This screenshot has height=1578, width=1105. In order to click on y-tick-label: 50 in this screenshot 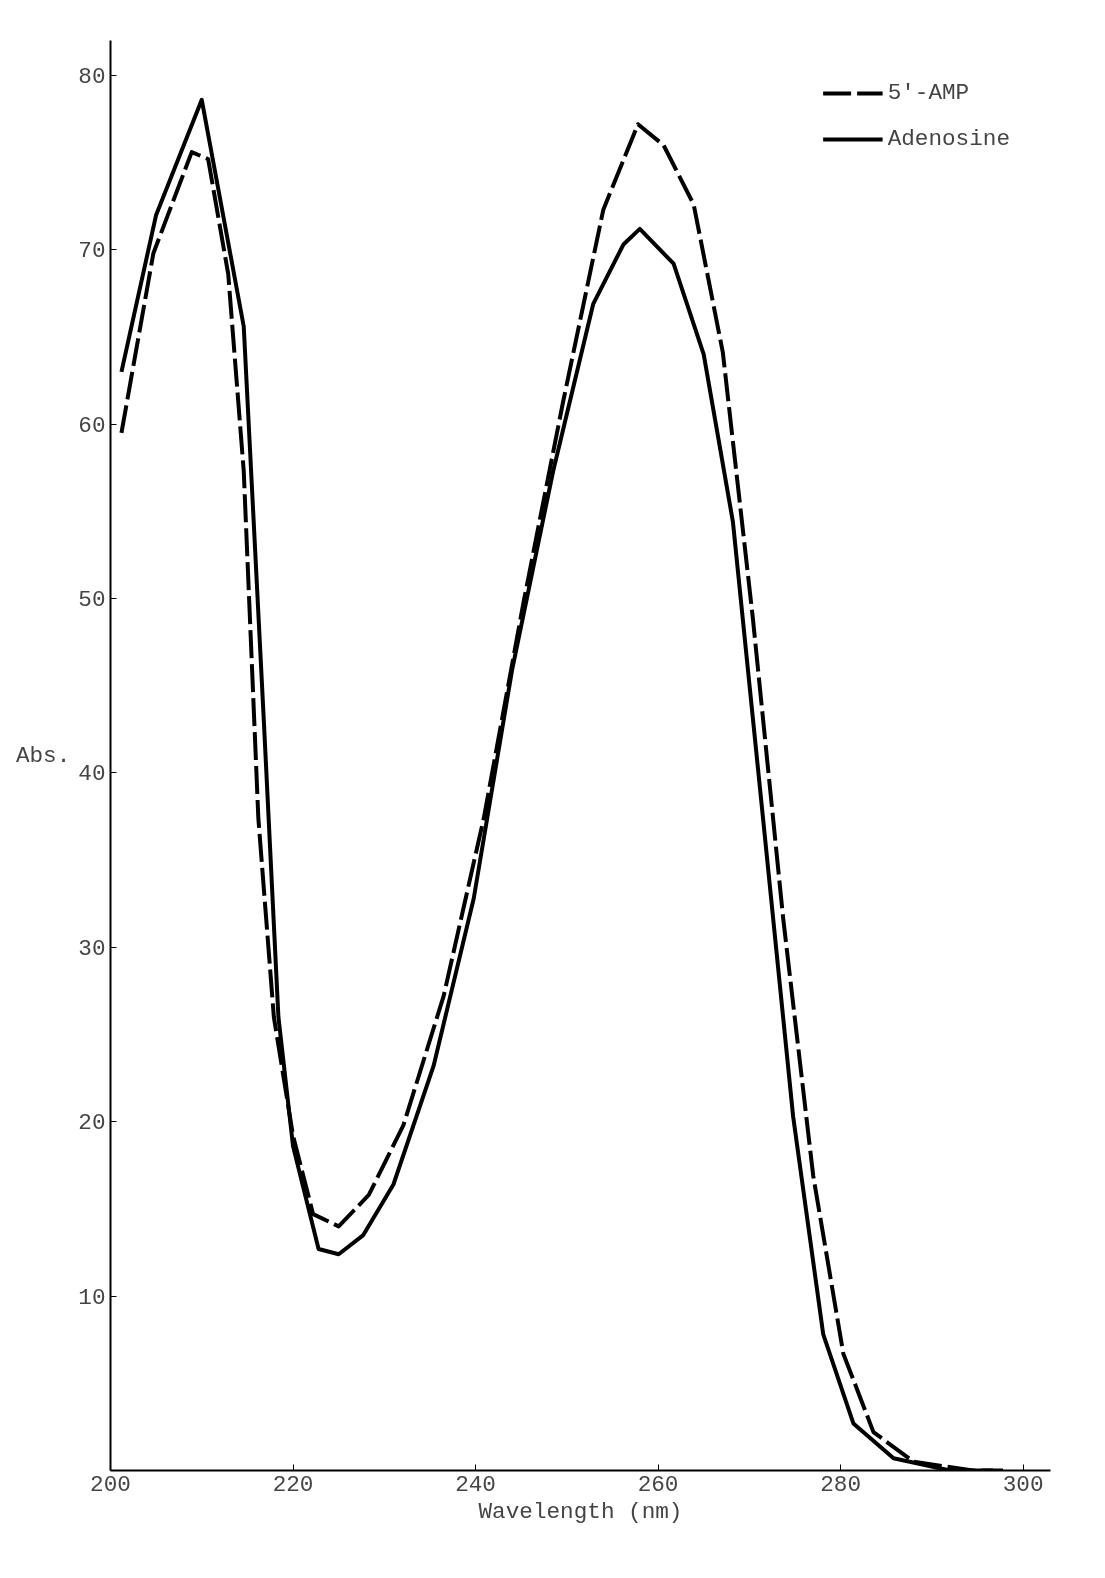, I will do `click(92, 600)`.